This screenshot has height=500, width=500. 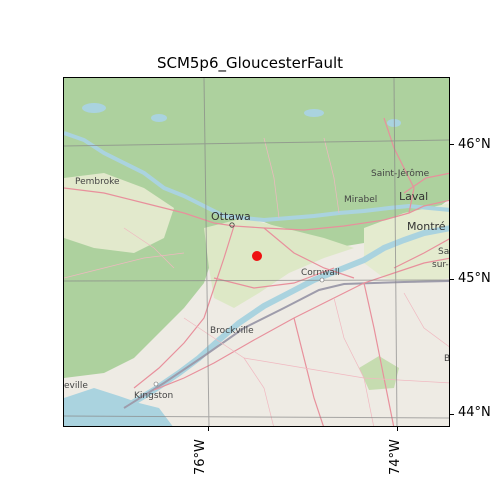 What do you see at coordinates (447, 359) in the screenshot?
I see `place-label-b: B` at bounding box center [447, 359].